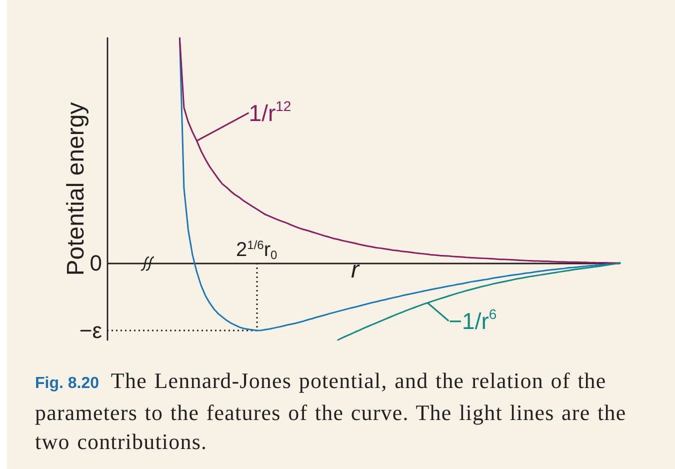 This screenshot has width=675, height=469. What do you see at coordinates (76, 189) in the screenshot?
I see `y-axis-title: Potential energy` at bounding box center [76, 189].